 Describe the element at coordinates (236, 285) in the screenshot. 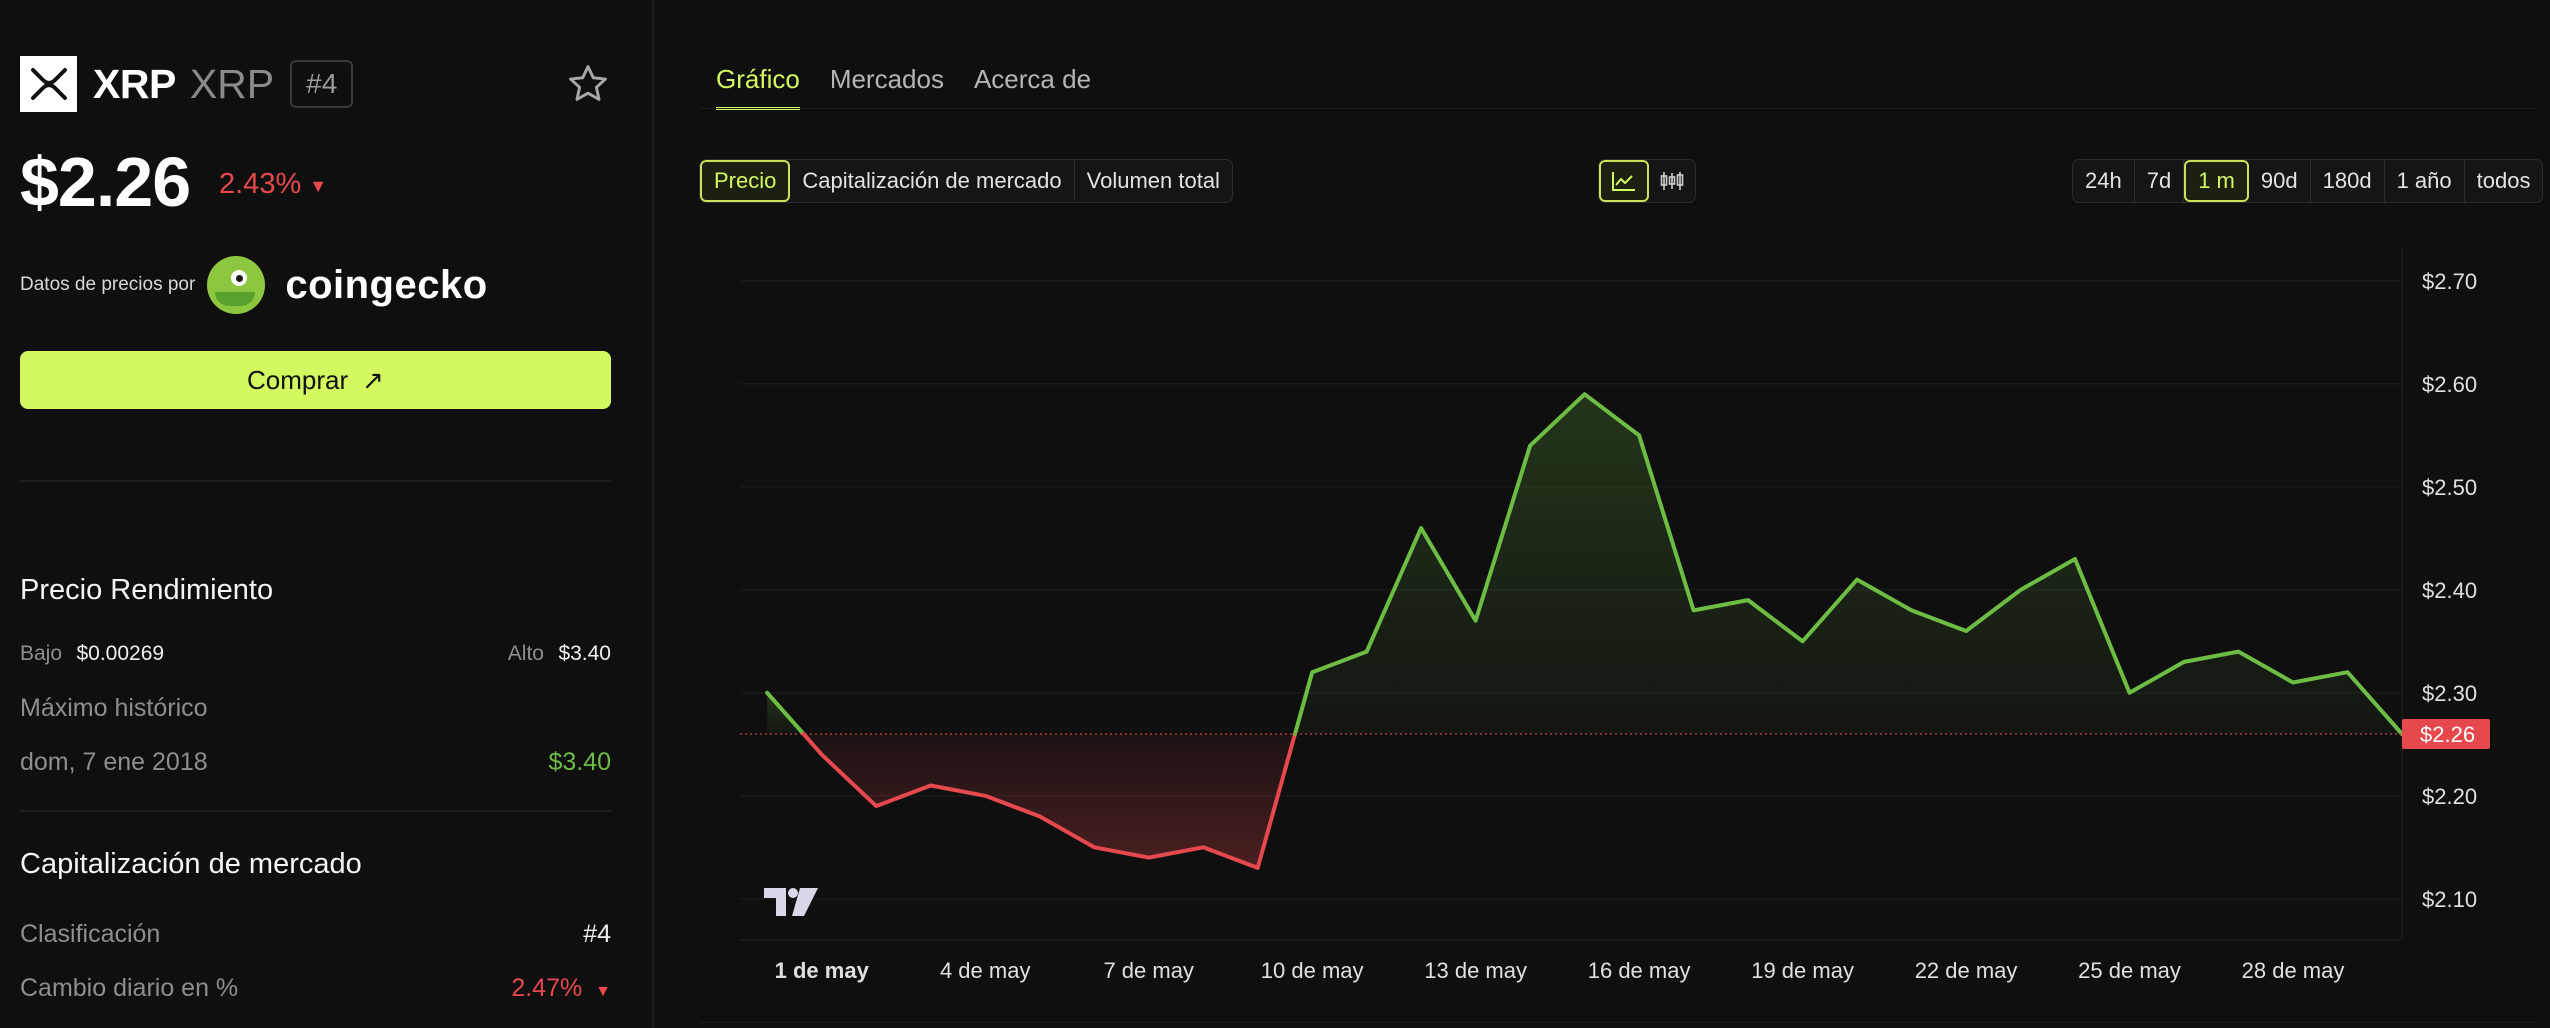

I see `coingecko-logo-icon` at that location.